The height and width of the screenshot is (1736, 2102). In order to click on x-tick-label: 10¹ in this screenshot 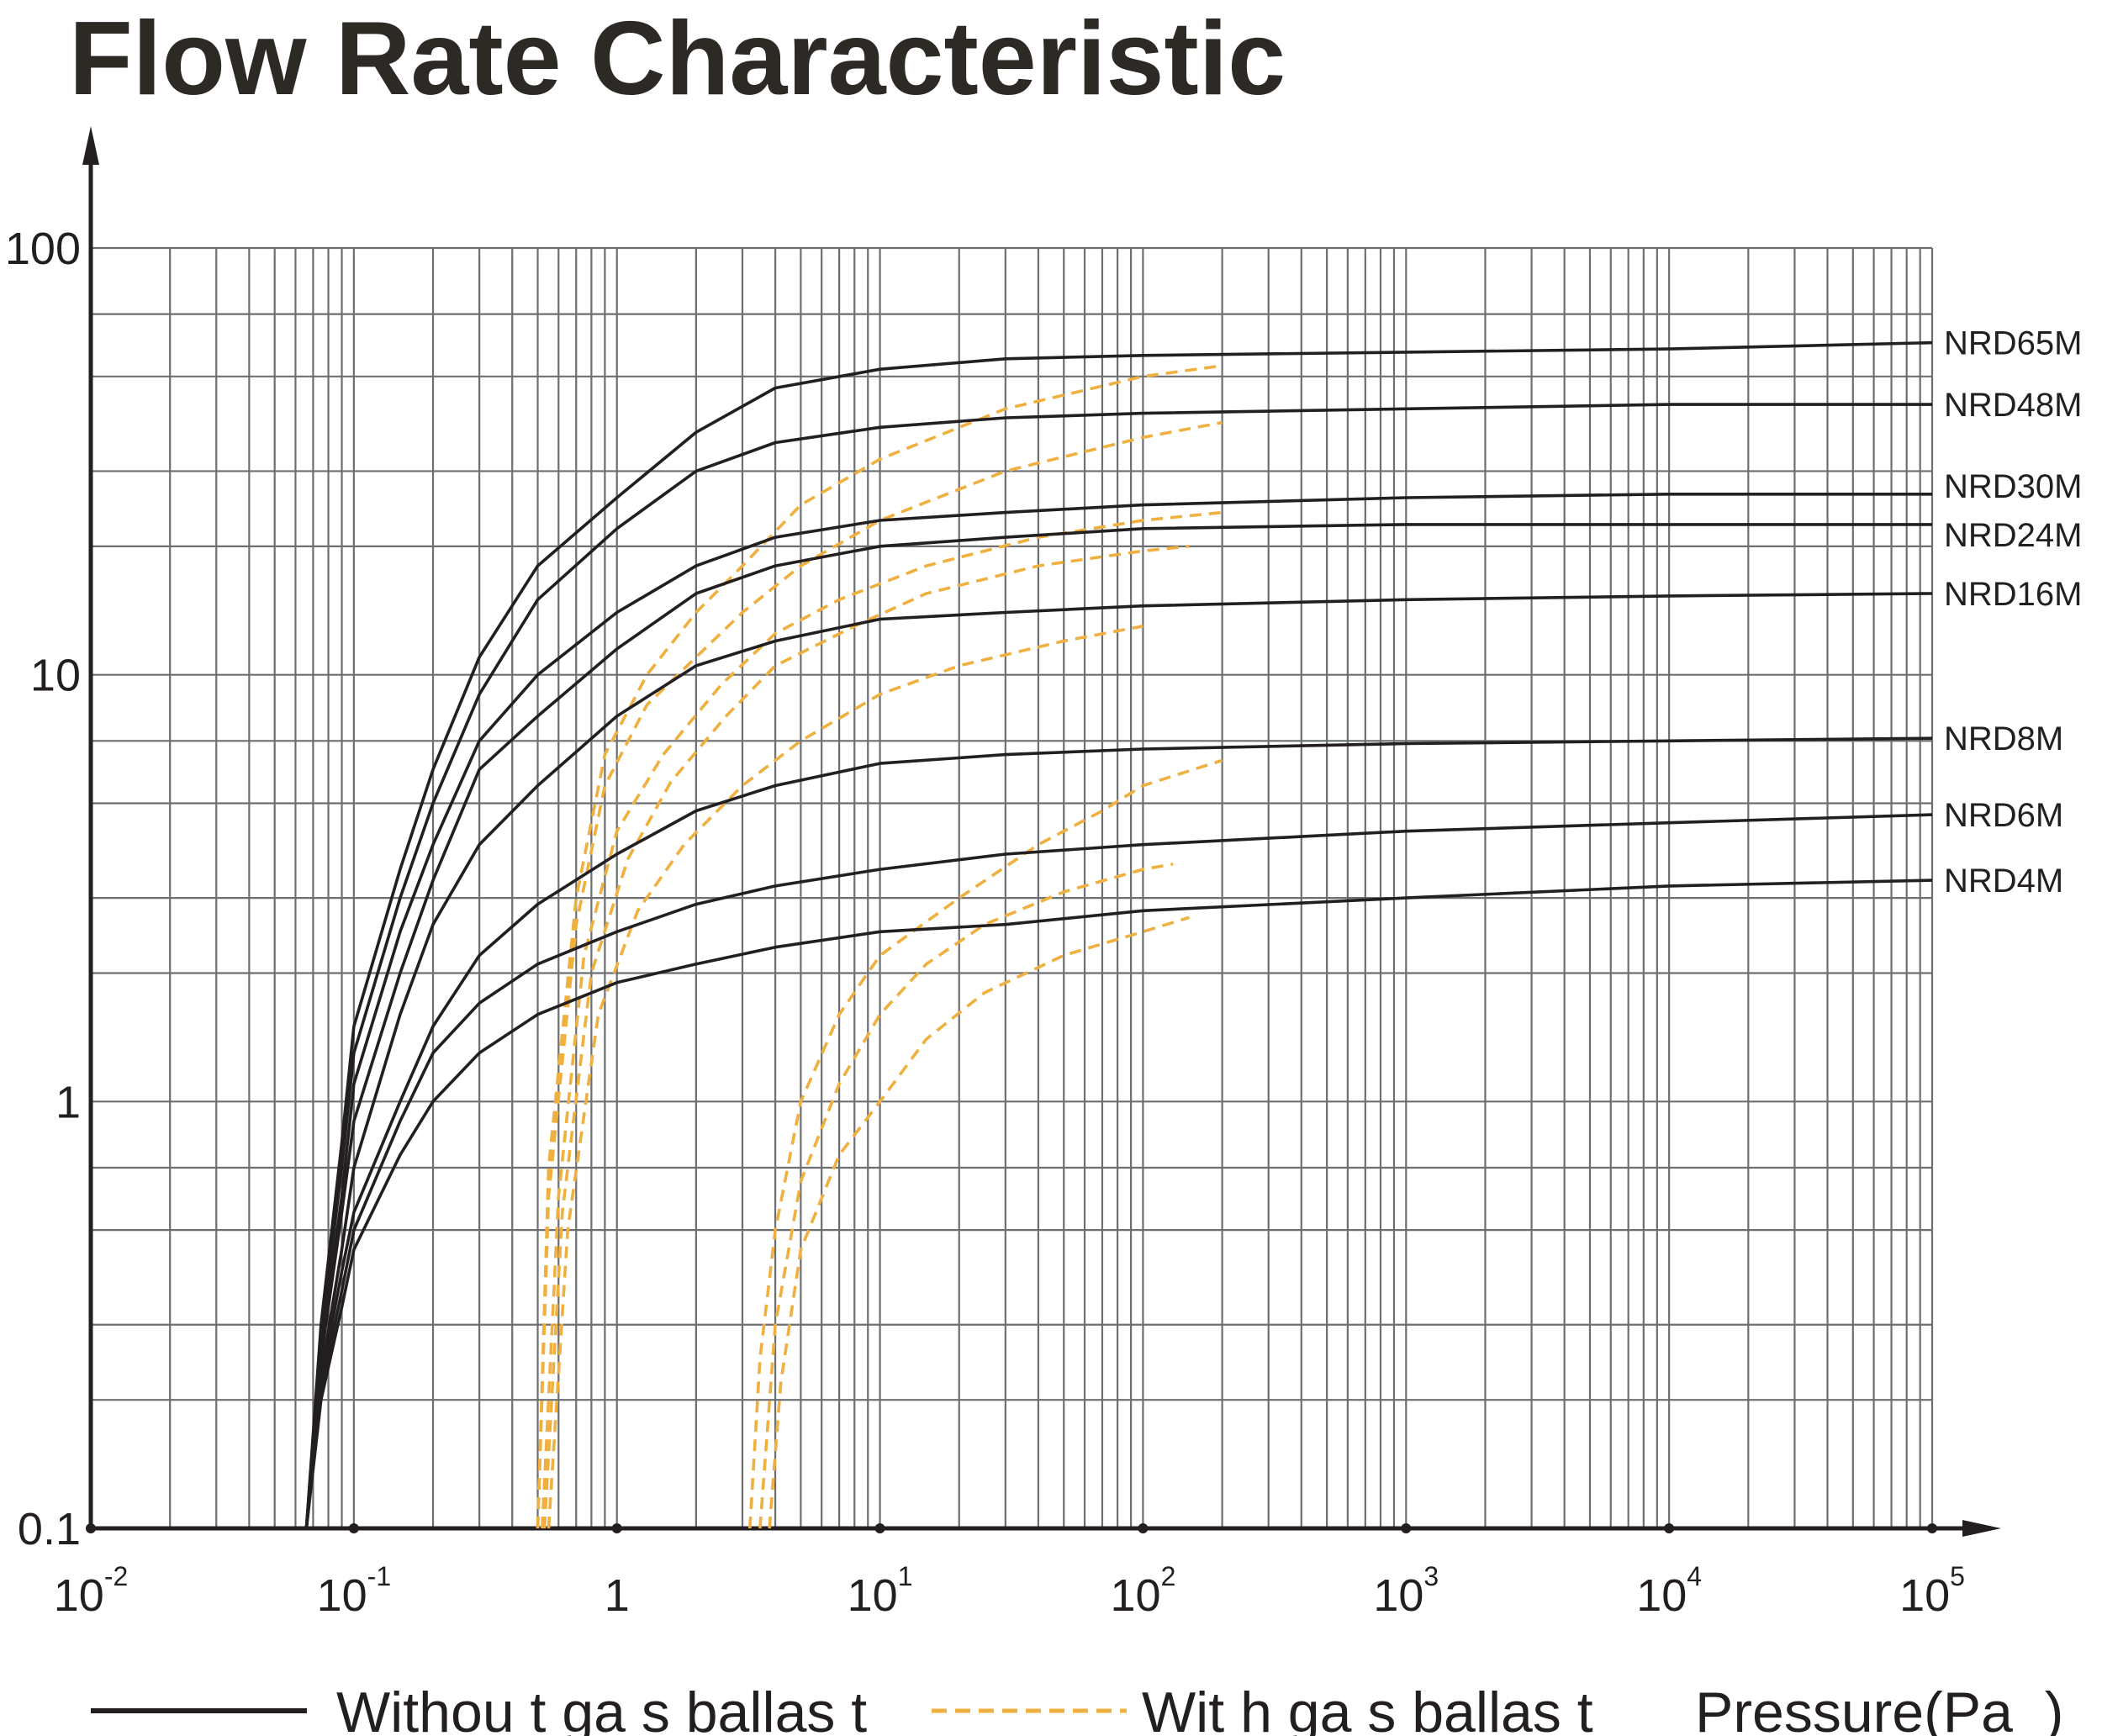, I will do `click(880, 1591)`.